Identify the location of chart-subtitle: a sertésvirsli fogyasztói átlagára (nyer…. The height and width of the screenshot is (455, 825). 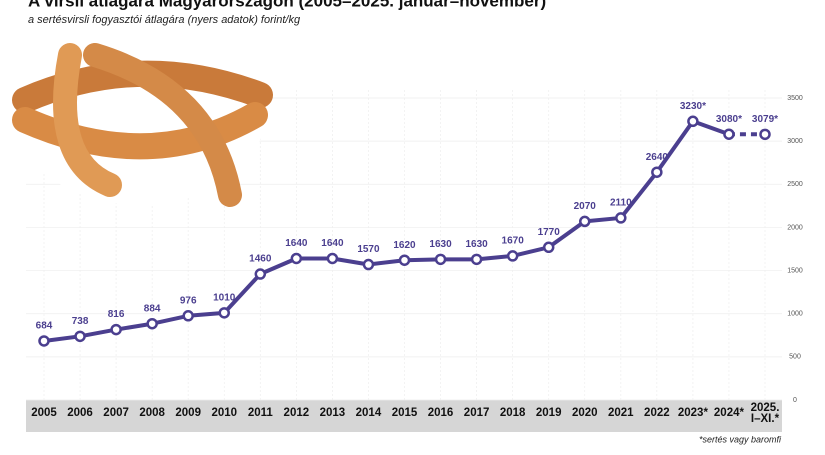
(164, 20).